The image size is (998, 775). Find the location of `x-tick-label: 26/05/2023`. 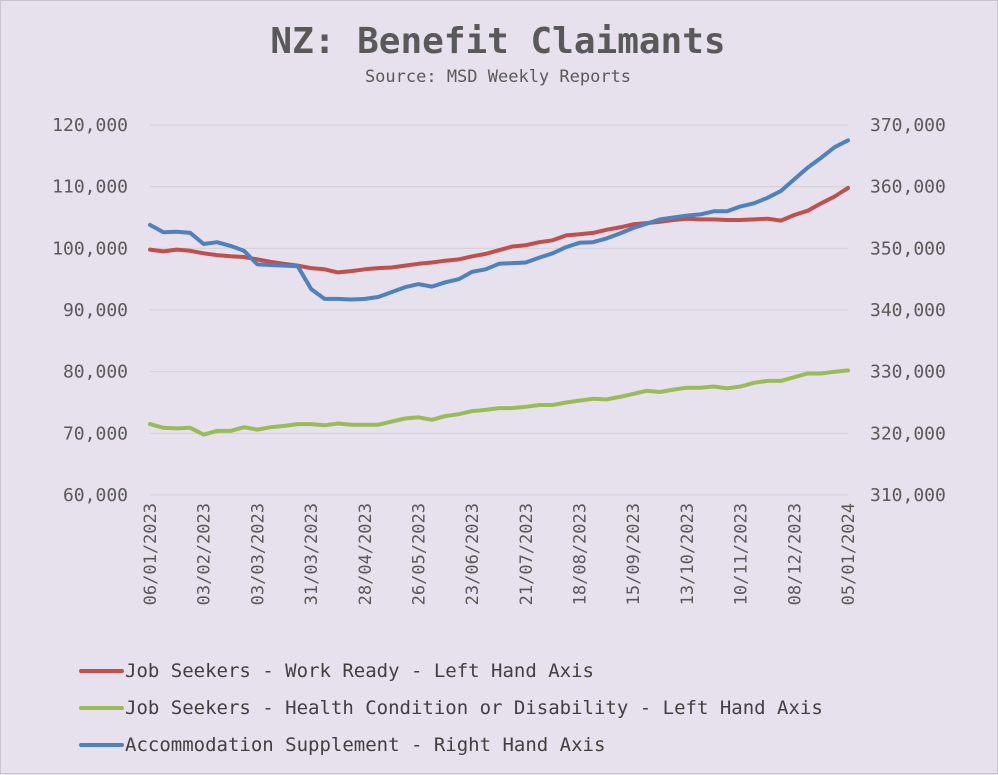

x-tick-label: 26/05/2023 is located at coordinates (419, 554).